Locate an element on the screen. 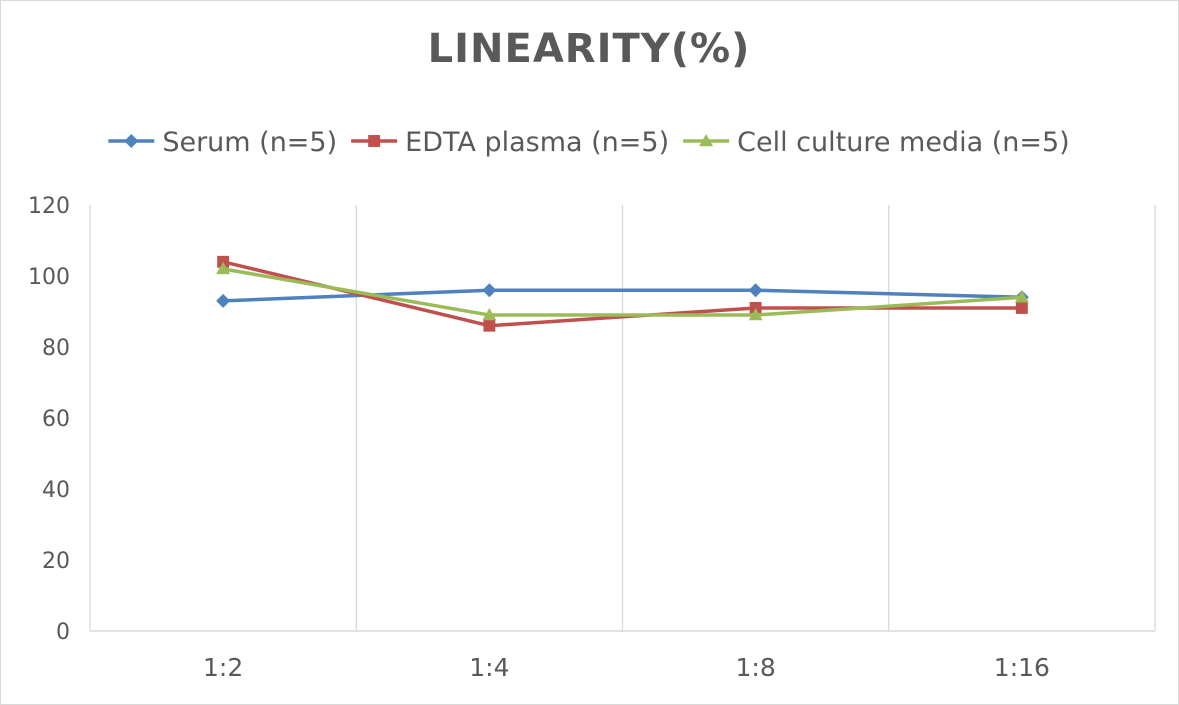  y-tick-label: 0 is located at coordinates (63, 632).